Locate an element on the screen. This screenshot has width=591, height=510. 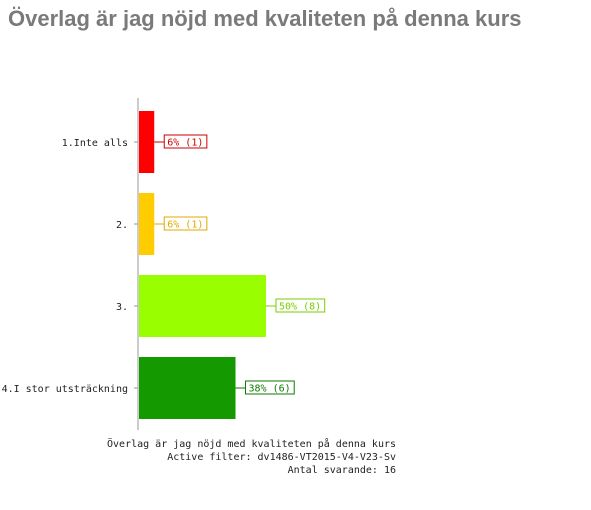
footer-respondent-count: Antal svarande: 16 is located at coordinates (342, 470).